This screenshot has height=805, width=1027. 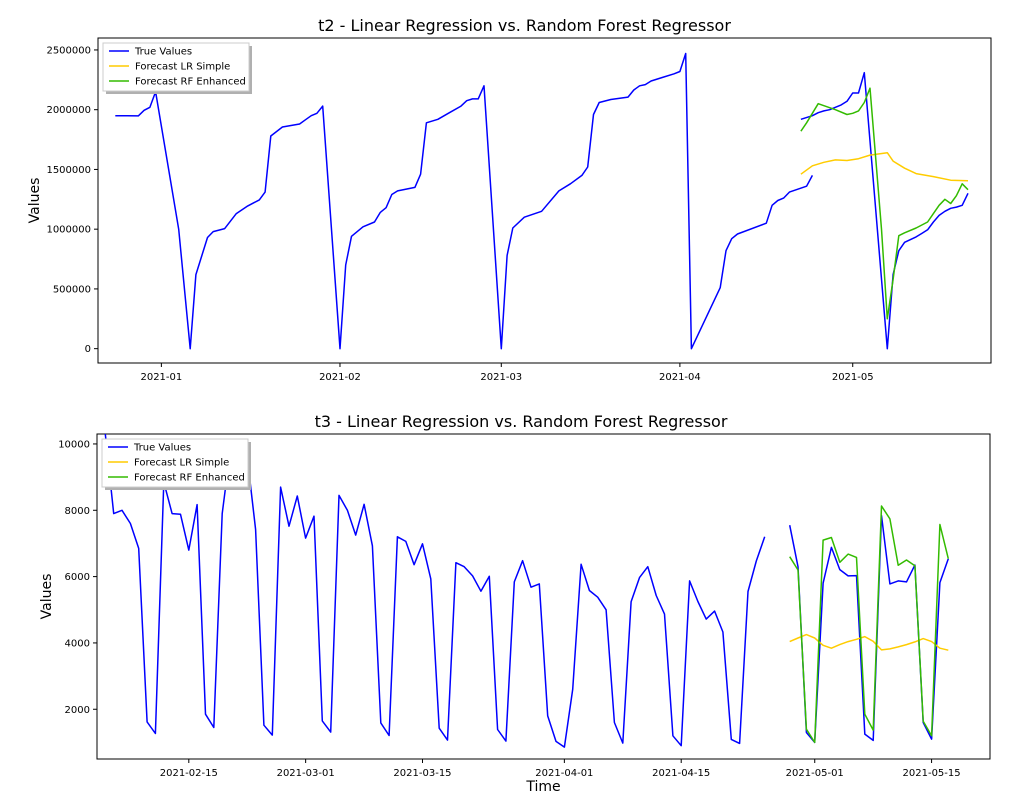 What do you see at coordinates (190, 82) in the screenshot?
I see `chart-t2-legend-label: Forecast RF Enhanced` at bounding box center [190, 82].